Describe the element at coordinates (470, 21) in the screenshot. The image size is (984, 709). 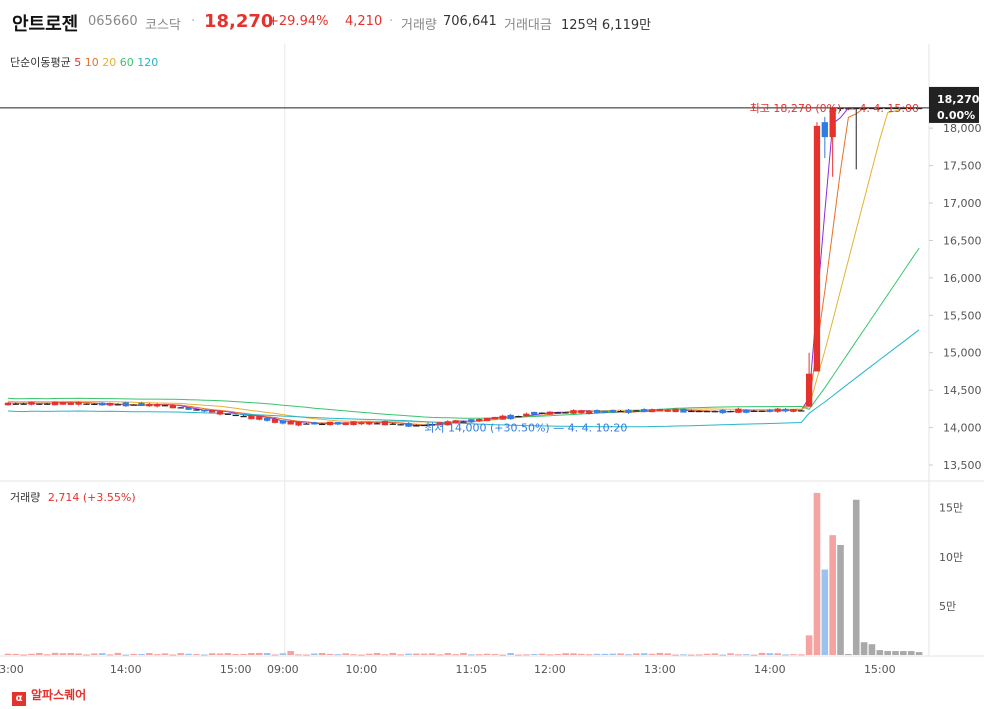
I see `volume-value: 706,641` at that location.